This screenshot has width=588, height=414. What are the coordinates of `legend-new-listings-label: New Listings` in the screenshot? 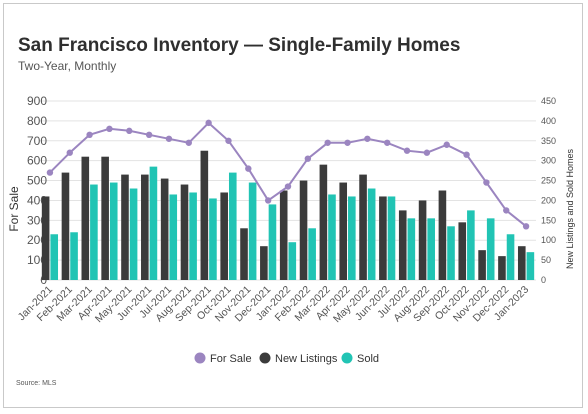 It's located at (306, 359).